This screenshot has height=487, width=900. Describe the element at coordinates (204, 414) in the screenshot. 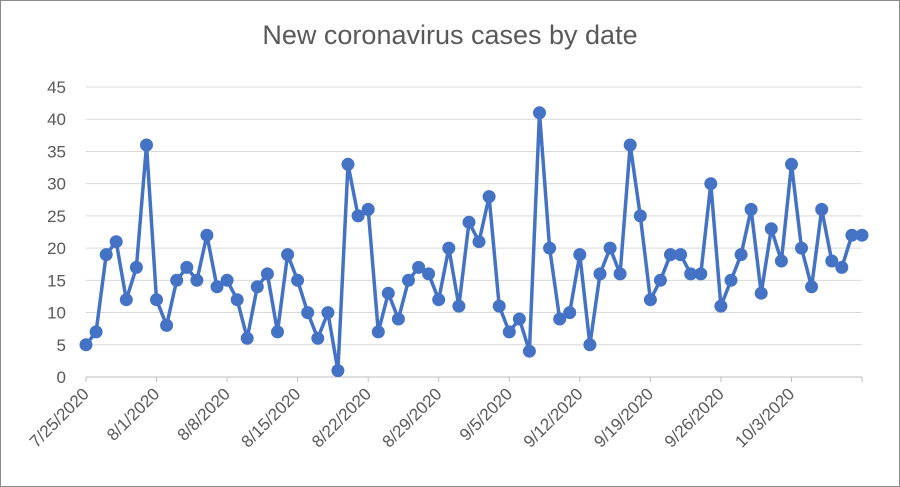

I see `x-tick-label: 8/8/2020` at that location.